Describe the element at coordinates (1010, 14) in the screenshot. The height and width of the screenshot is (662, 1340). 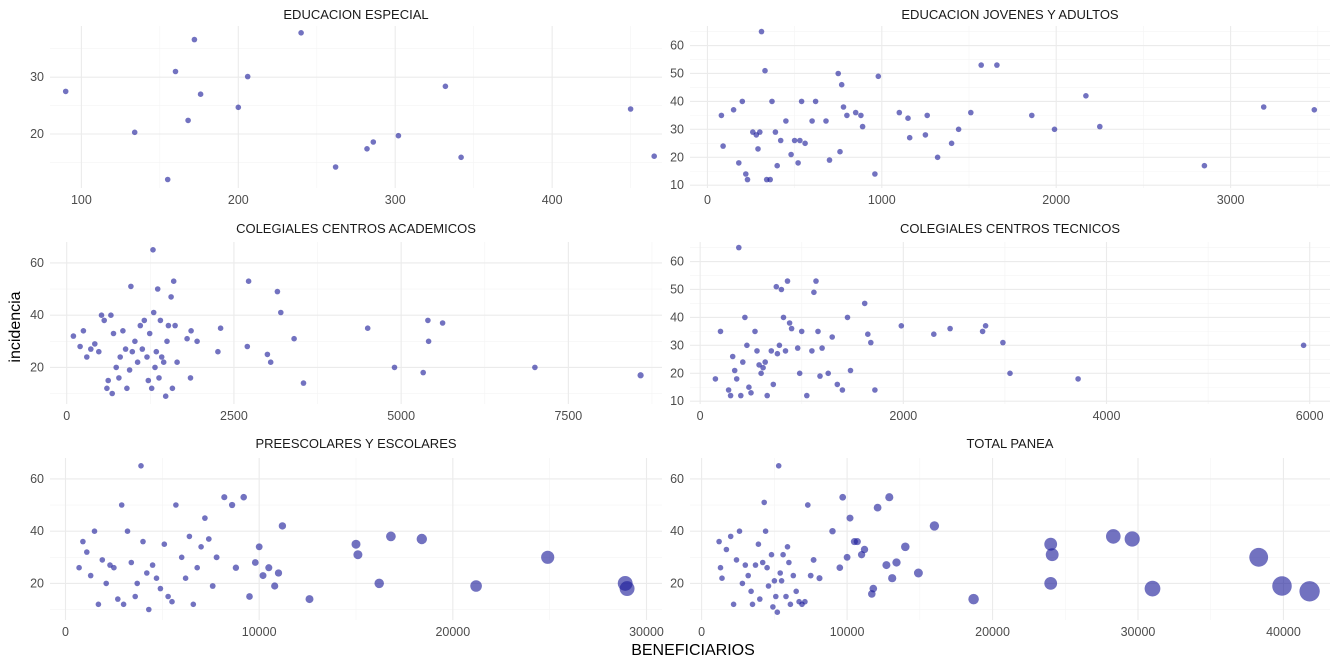
I see `facet-title: EDUCACION JOVENES Y ADULTOS` at that location.